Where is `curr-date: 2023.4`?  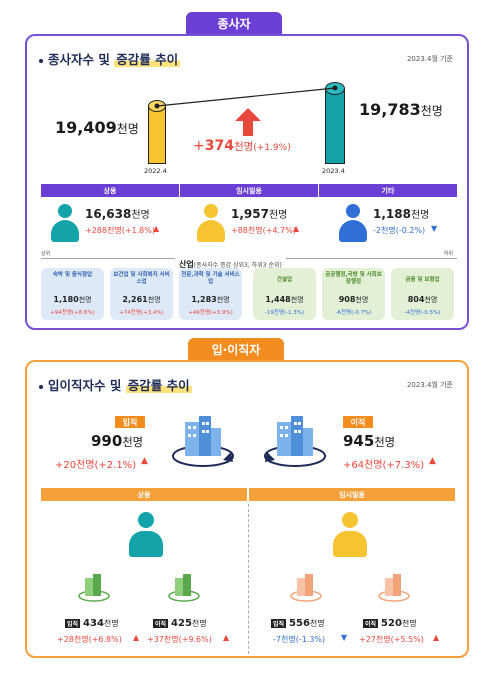 curr-date: 2023.4 is located at coordinates (333, 171).